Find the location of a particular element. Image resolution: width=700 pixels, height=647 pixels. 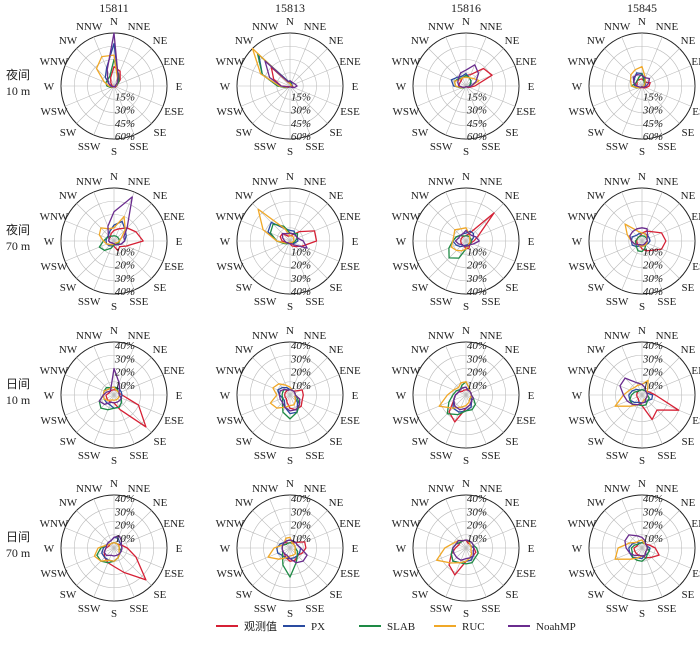

spoke-SSW is located at coordinates (104, 572).